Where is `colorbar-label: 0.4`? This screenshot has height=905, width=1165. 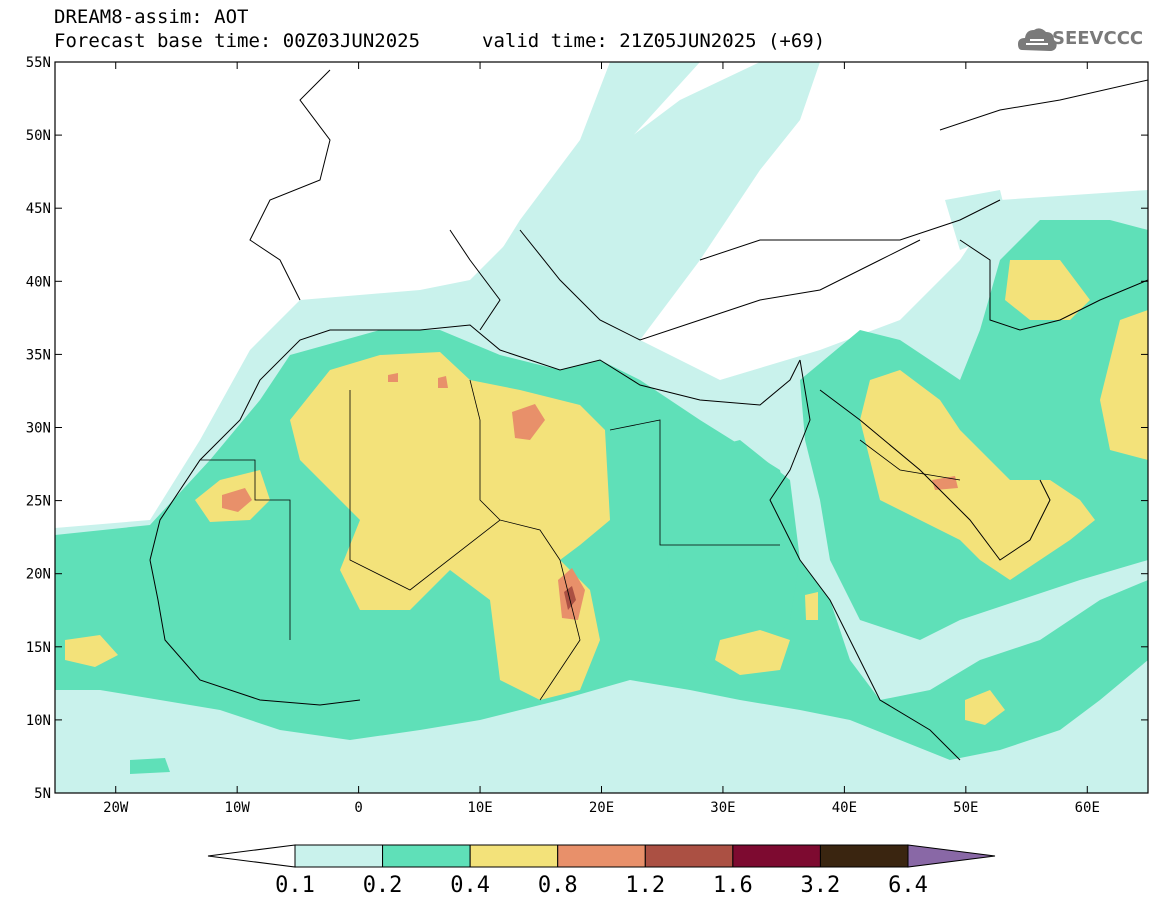
colorbar-label: 0.4 is located at coordinates (470, 885).